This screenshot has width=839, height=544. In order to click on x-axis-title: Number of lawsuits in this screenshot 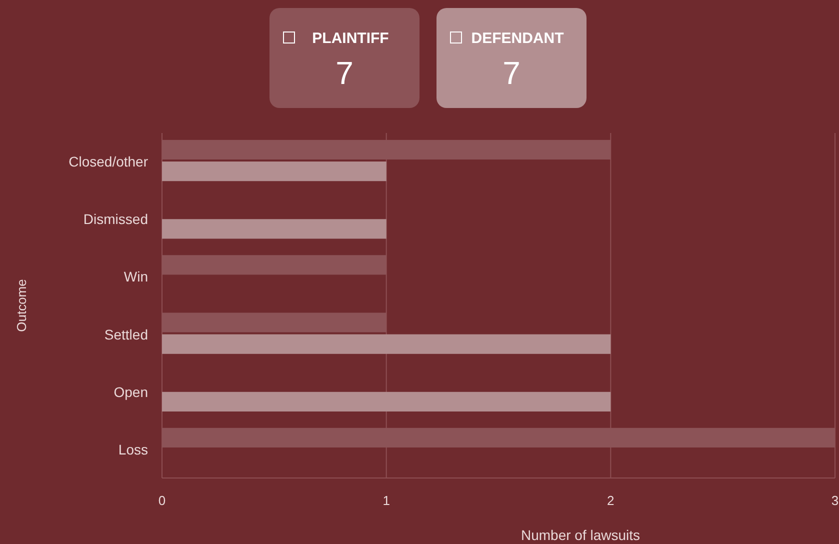, I will do `click(580, 535)`.